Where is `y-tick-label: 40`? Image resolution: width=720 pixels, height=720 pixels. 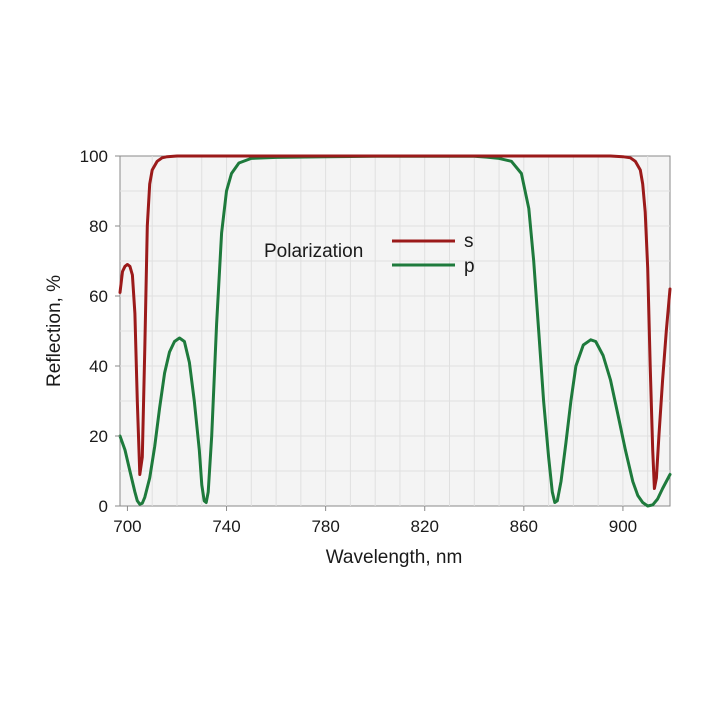 y-tick-label: 40 is located at coordinates (98, 366).